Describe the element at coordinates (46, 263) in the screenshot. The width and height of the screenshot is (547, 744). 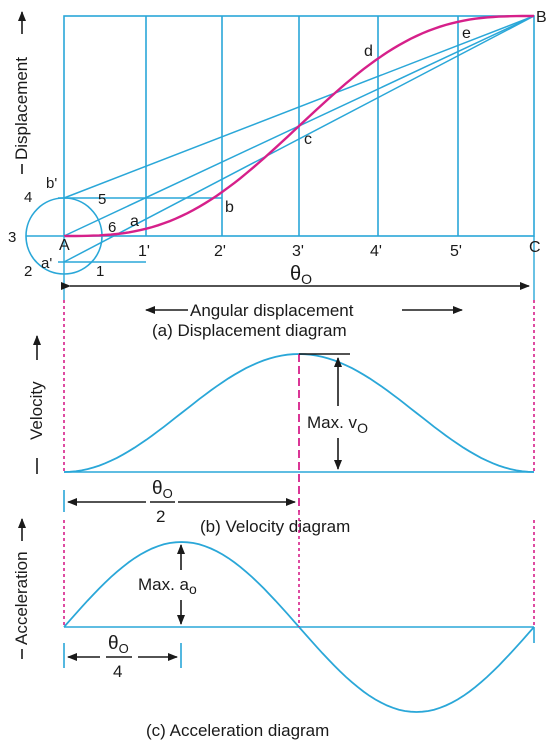
I see `label-a-prime: a'` at that location.